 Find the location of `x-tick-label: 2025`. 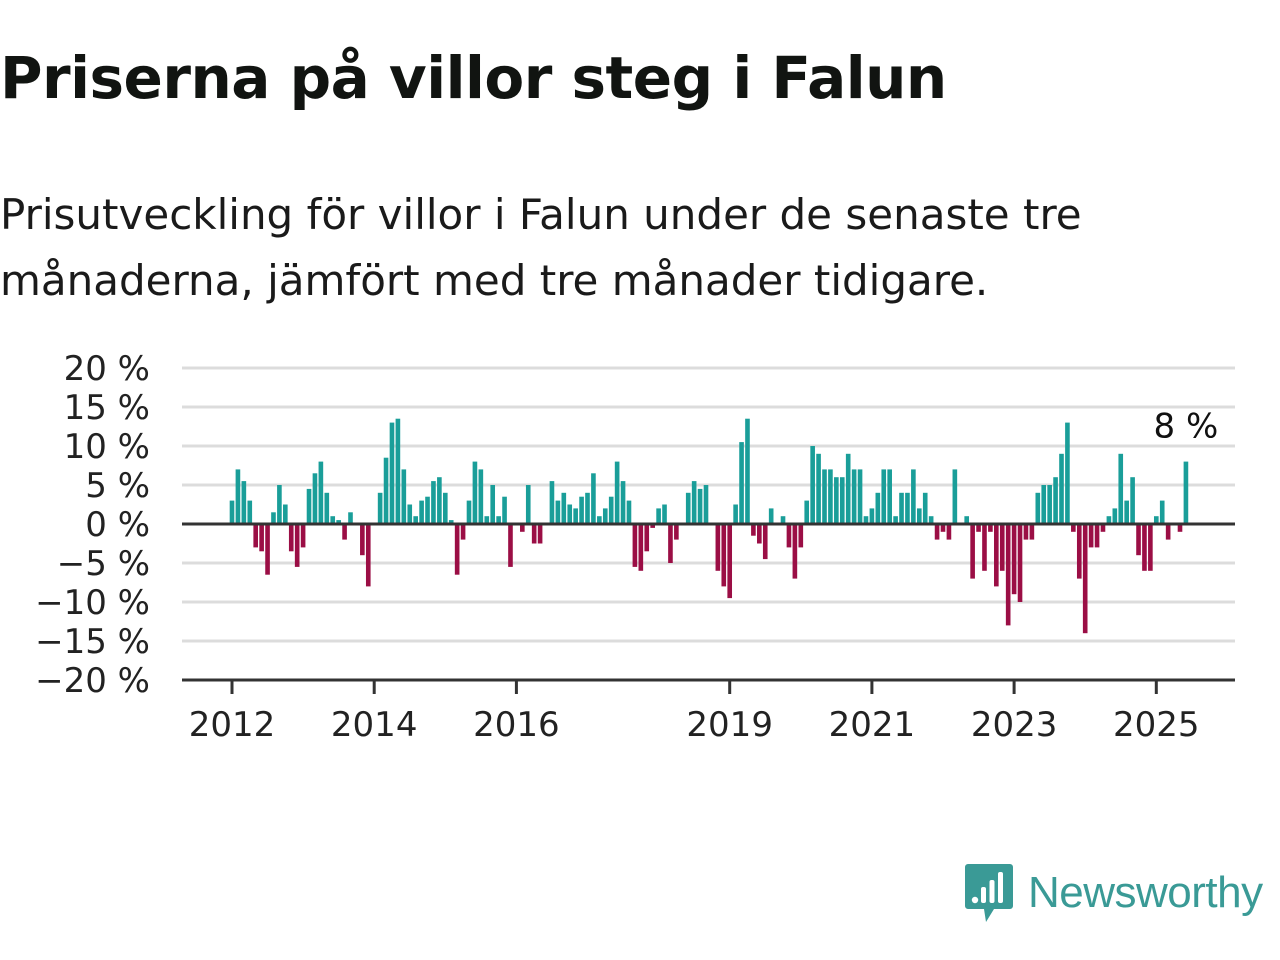

x-tick-label: 2025 is located at coordinates (1156, 725).